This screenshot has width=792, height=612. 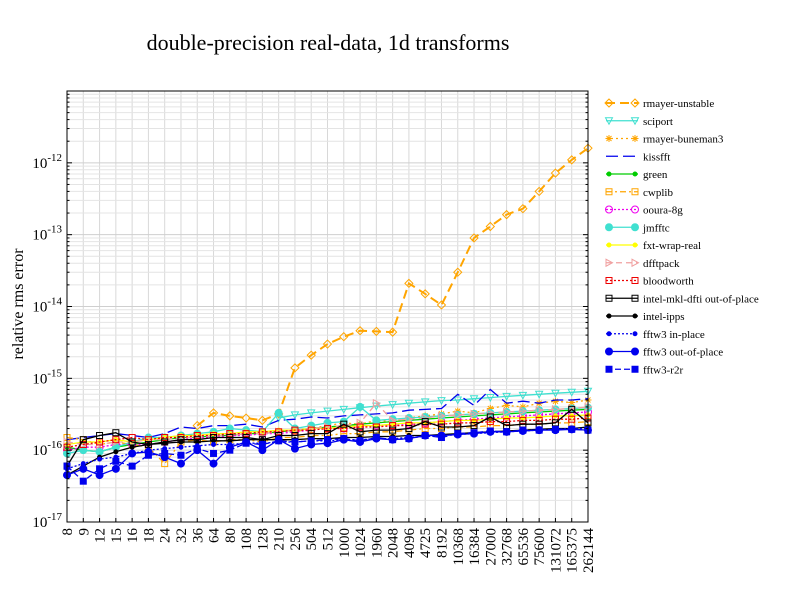 What do you see at coordinates (663, 211) in the screenshot?
I see `legend-label: ooura-8g` at bounding box center [663, 211].